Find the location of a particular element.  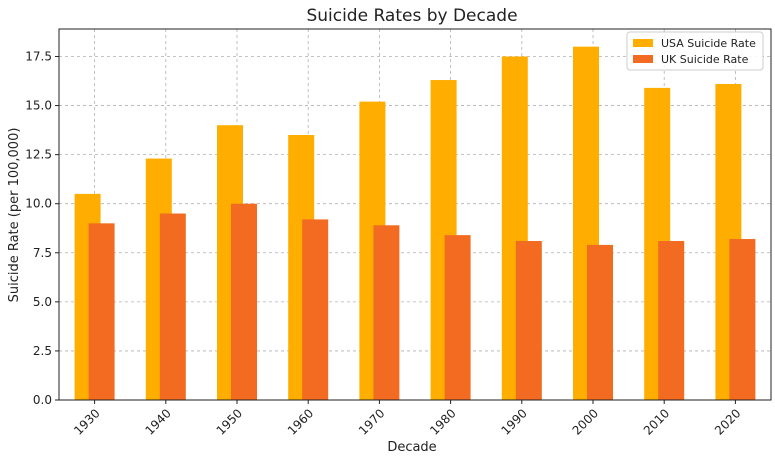

y-axis-label: Suicide Rate (per 100,000) is located at coordinates (14, 215).